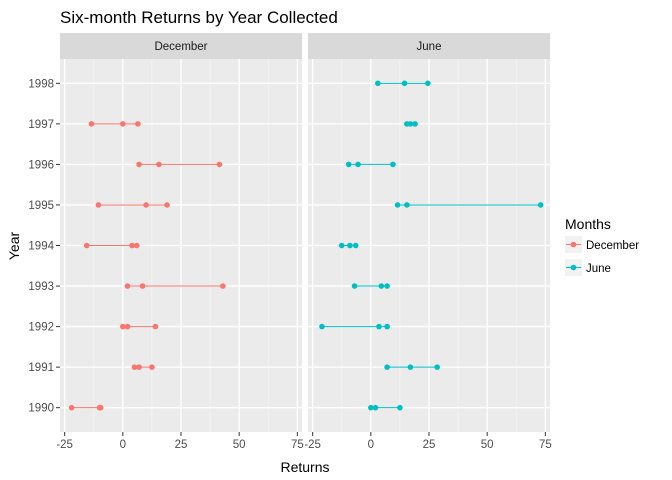  What do you see at coordinates (41, 368) in the screenshot?
I see `y-tick-label: 1991` at bounding box center [41, 368].